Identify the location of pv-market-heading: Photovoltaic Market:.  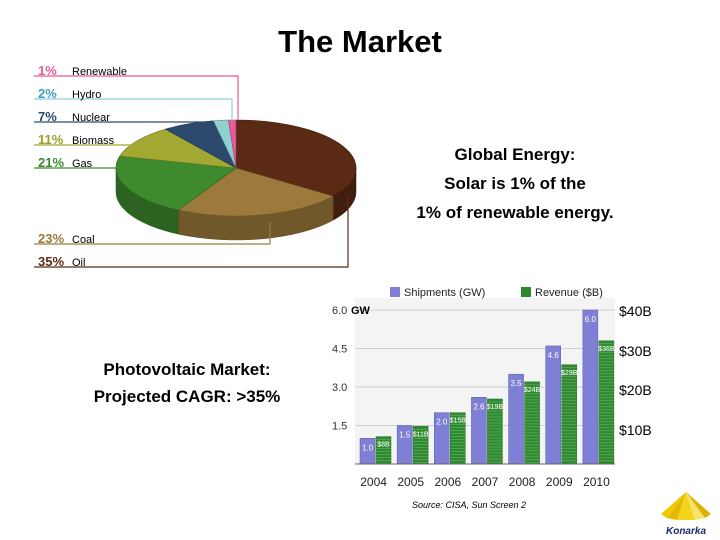
(187, 369).